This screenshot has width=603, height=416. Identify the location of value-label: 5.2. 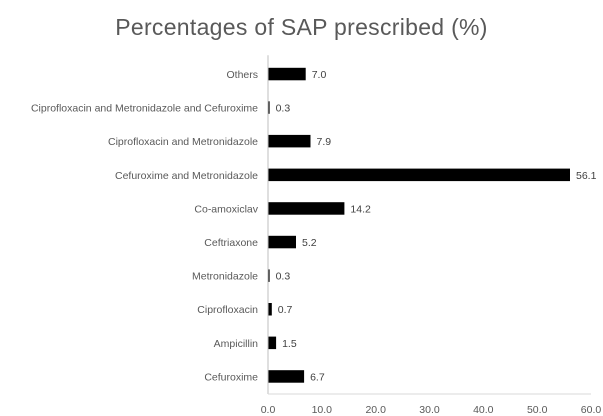
(309, 243).